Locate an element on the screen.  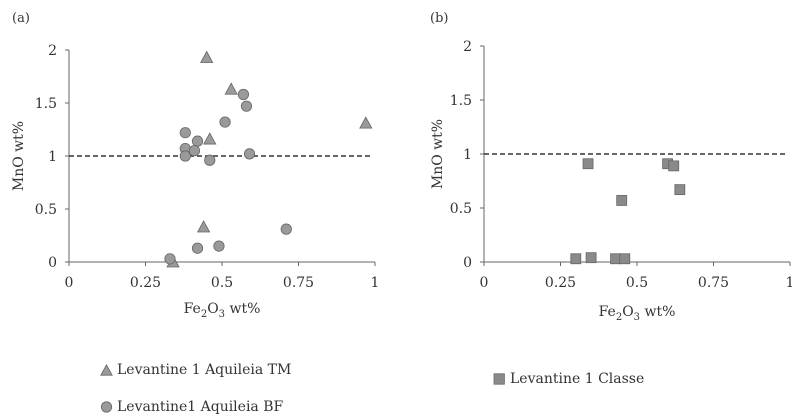
panel-label: (b) is located at coordinates (439, 18).